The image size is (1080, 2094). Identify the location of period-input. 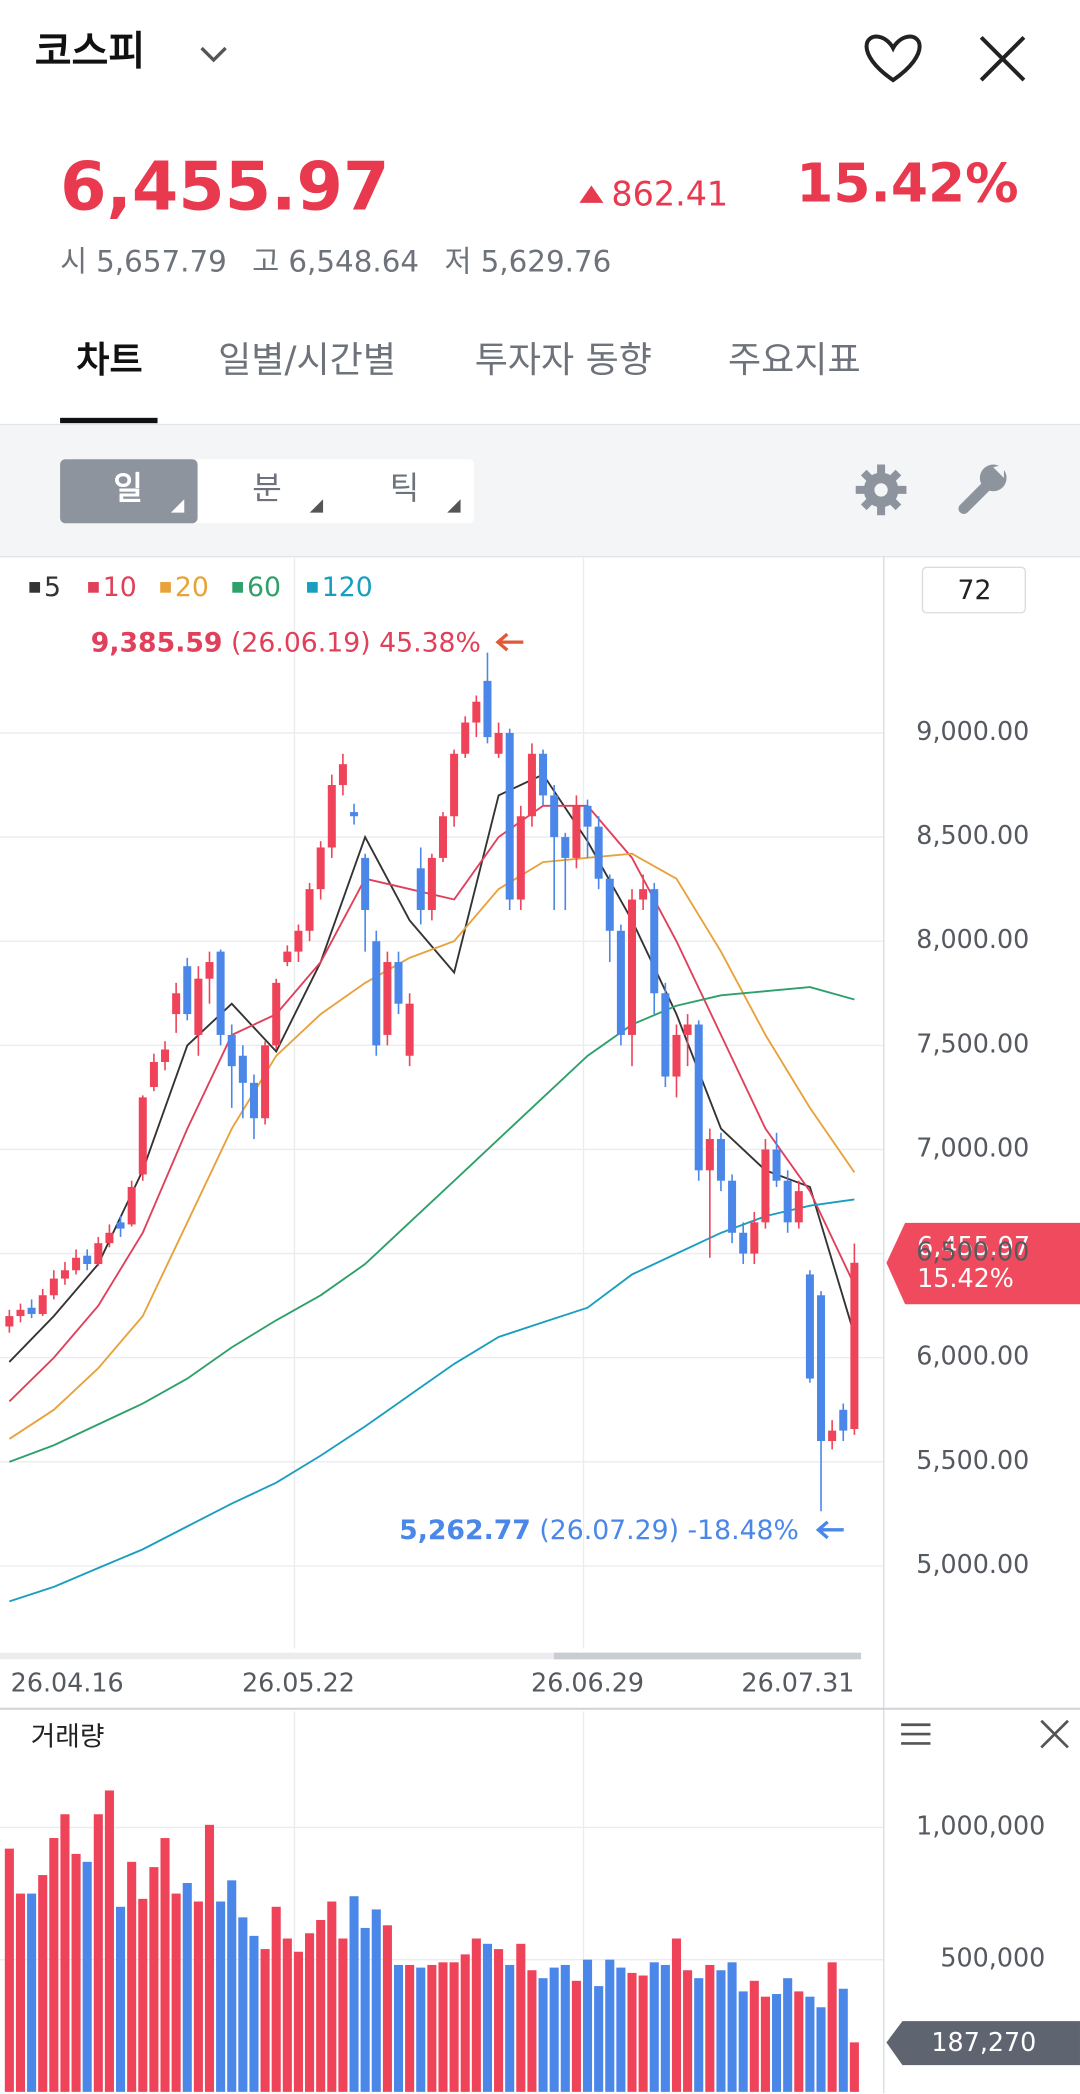
(973, 590).